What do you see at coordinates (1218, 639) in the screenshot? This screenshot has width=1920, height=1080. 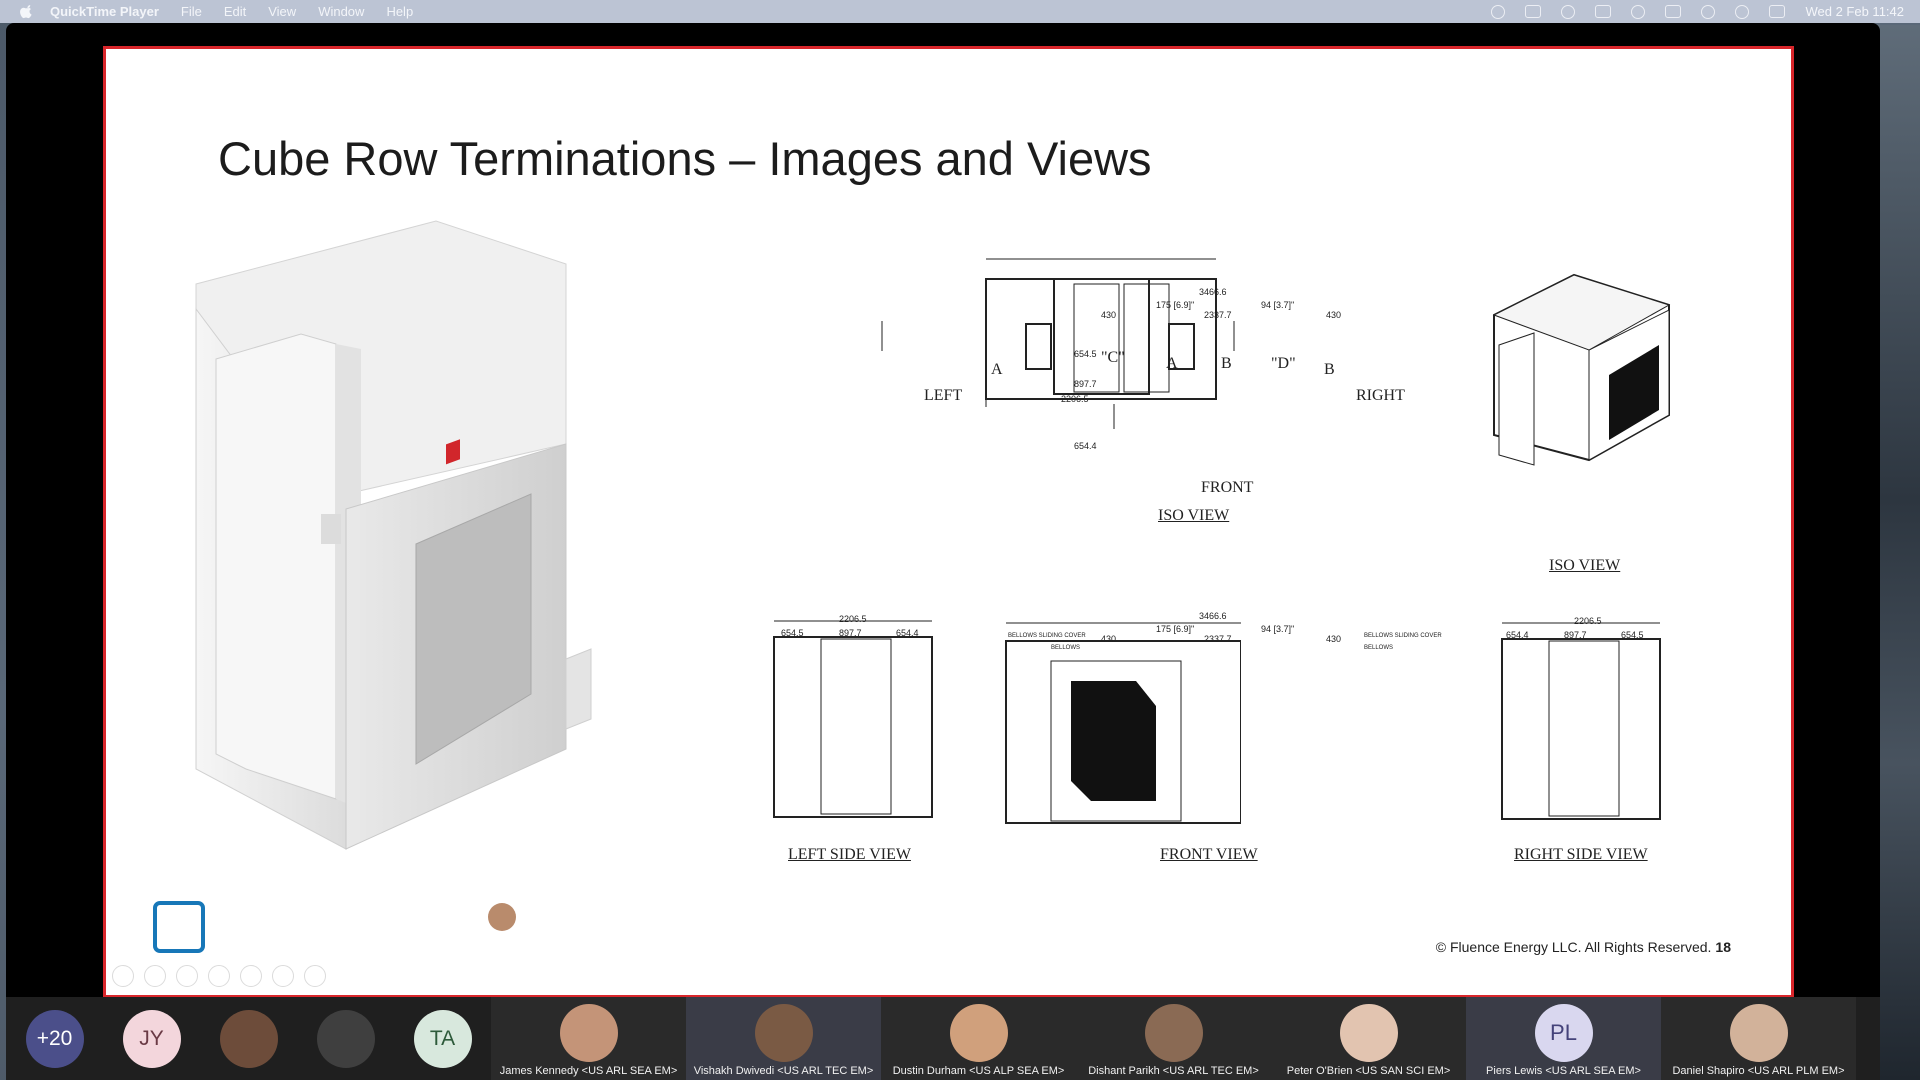 I see `front-dim-4: 2337.7` at bounding box center [1218, 639].